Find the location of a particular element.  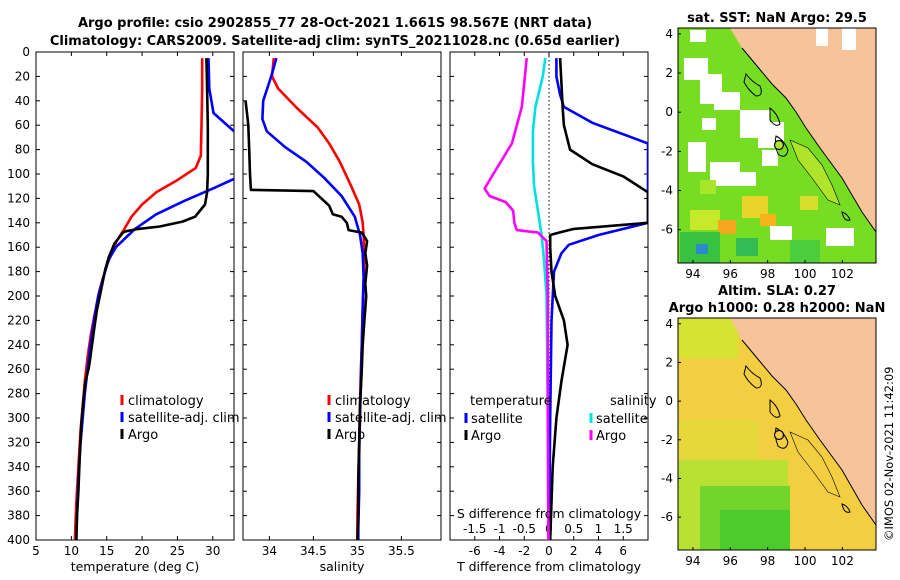

x-tick-label: 2 is located at coordinates (574, 551).